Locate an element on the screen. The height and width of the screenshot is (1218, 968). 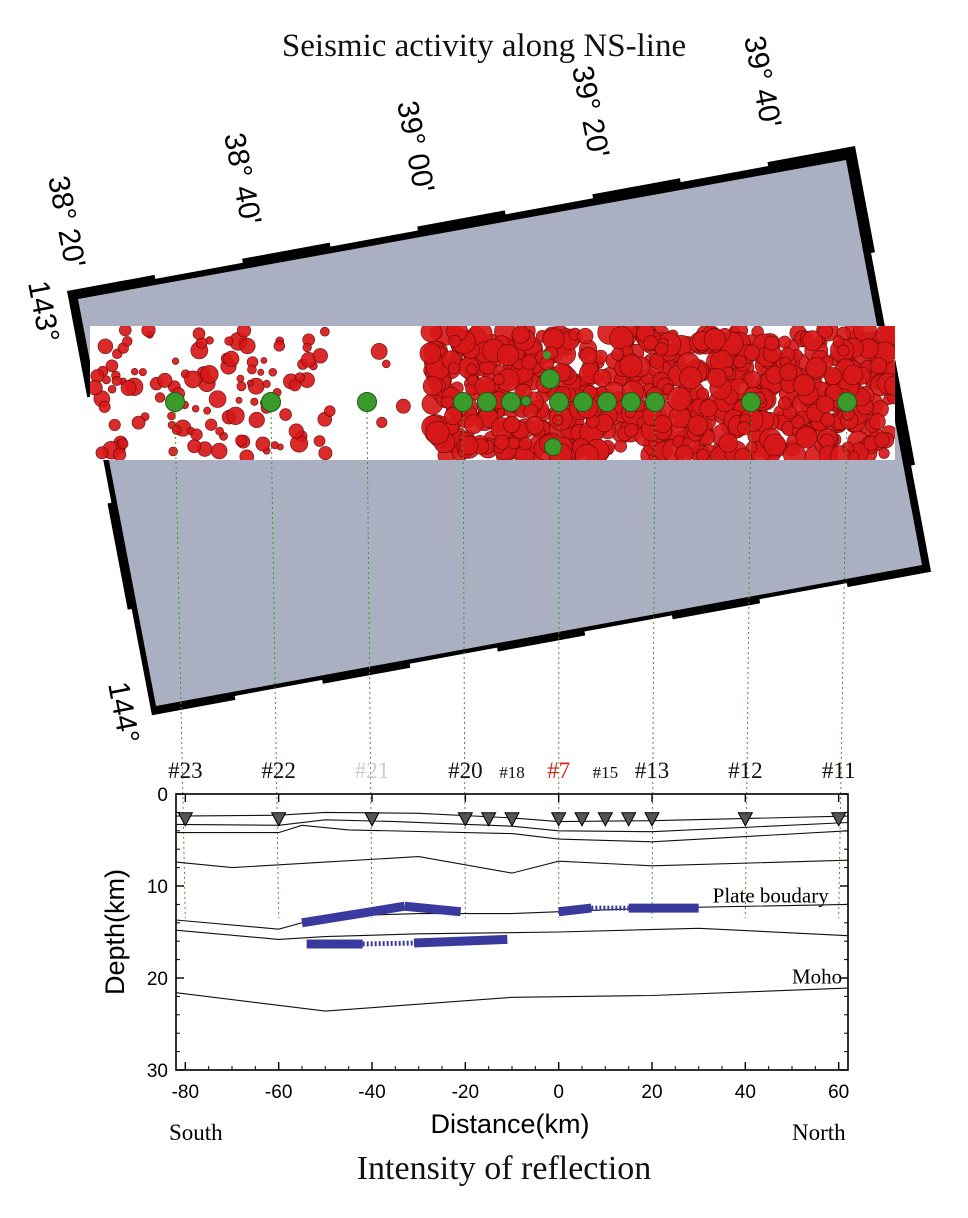
x-axis-label: Distance(km) is located at coordinates (509, 1124).